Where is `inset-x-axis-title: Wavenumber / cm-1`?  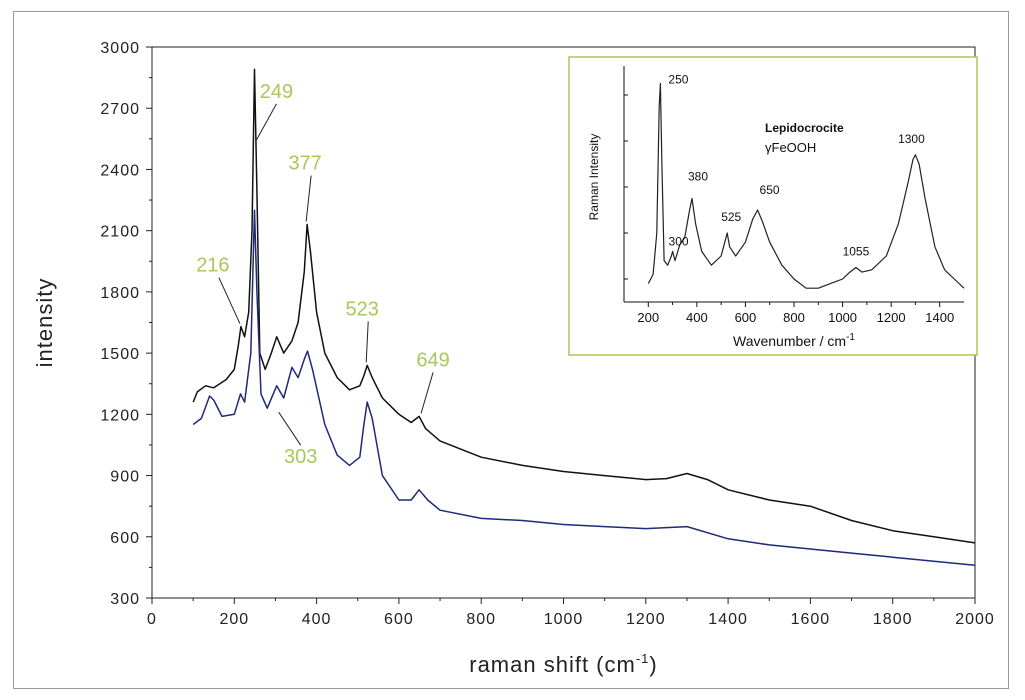
inset-x-axis-title: Wavenumber / cm-1 is located at coordinates (794, 340).